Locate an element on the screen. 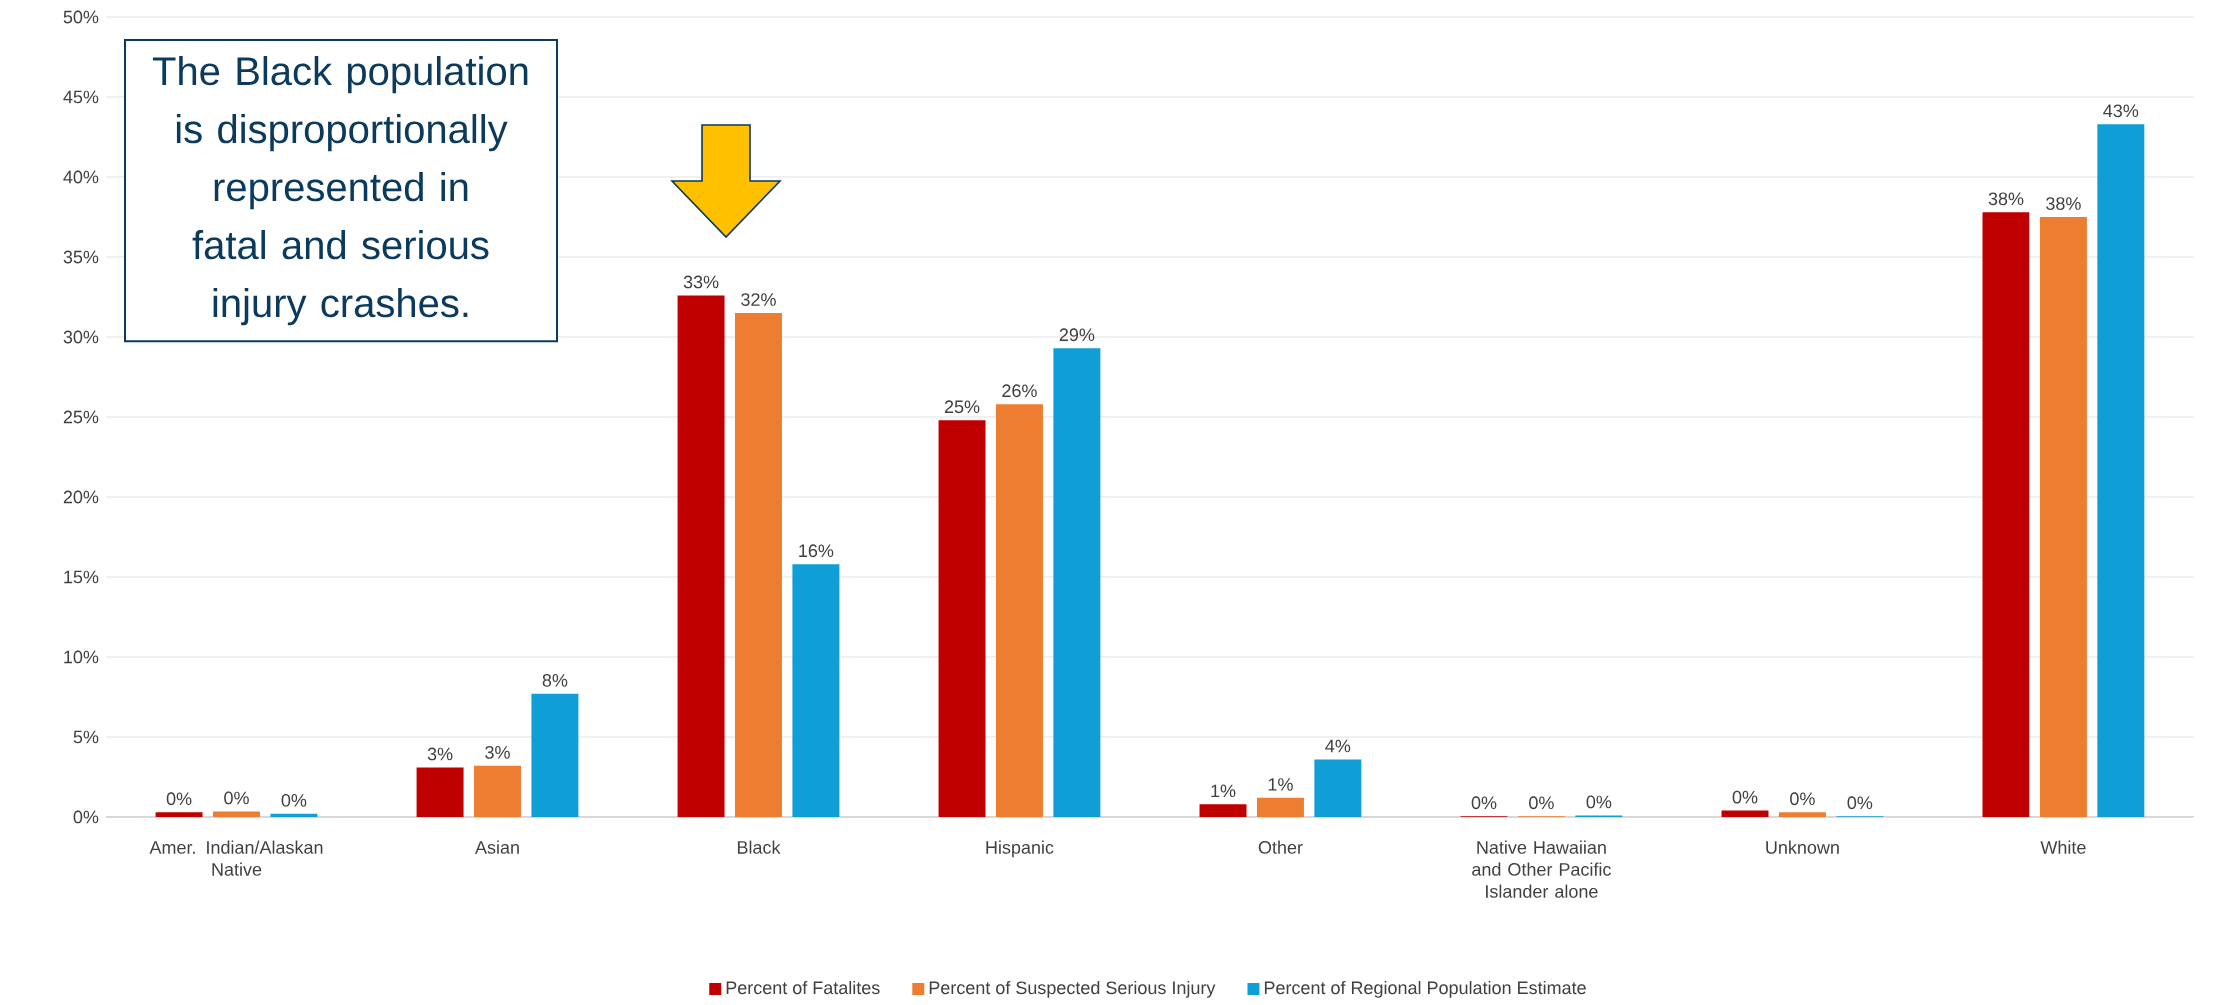 This screenshot has width=2213, height=1005. x-tick-label: Unknown is located at coordinates (1802, 847).